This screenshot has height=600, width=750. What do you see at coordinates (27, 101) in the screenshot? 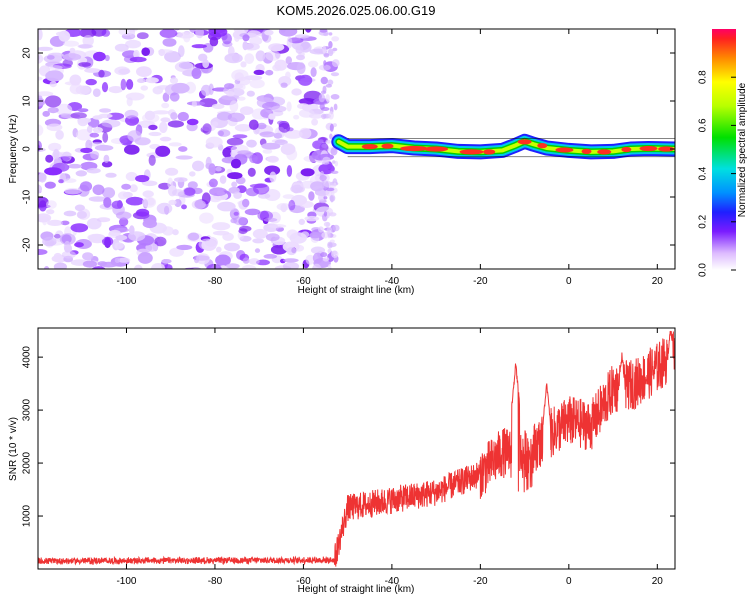
I see `spectrogram-y-tick-label: 10` at bounding box center [27, 101].